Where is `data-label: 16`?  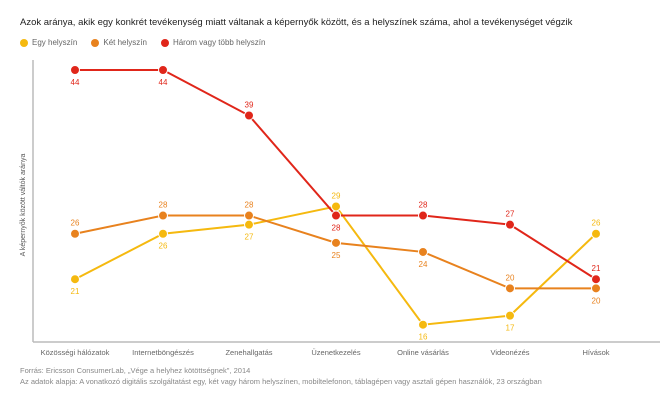
data-label: 16 is located at coordinates (423, 337).